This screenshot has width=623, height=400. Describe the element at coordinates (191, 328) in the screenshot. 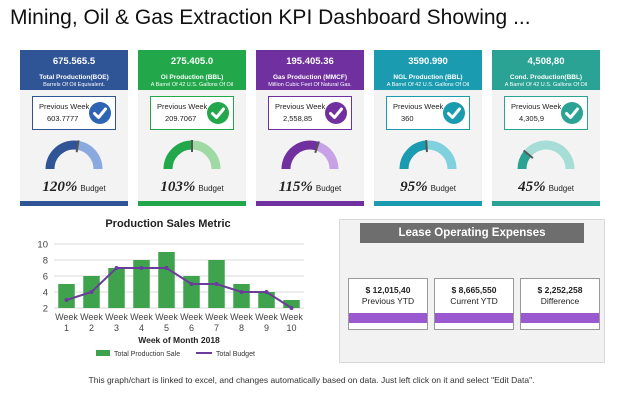

I see `x-tick-label: 6` at that location.